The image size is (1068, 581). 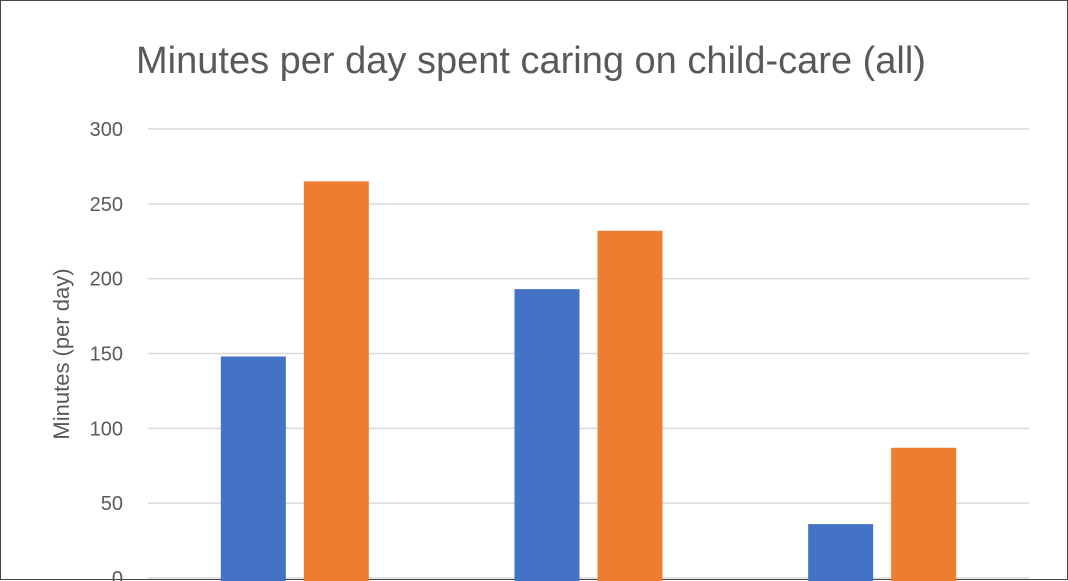 I want to click on y-tick-label: 150, so click(x=106, y=355).